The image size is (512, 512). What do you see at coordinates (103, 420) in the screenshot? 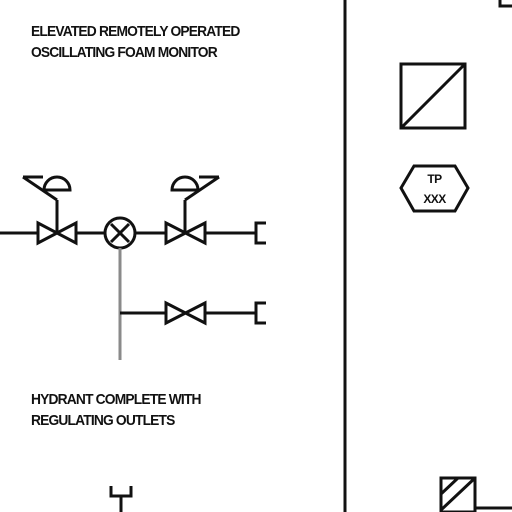
I see `hydrant-caption-line-2: REGULATING OUTLETS` at bounding box center [103, 420].